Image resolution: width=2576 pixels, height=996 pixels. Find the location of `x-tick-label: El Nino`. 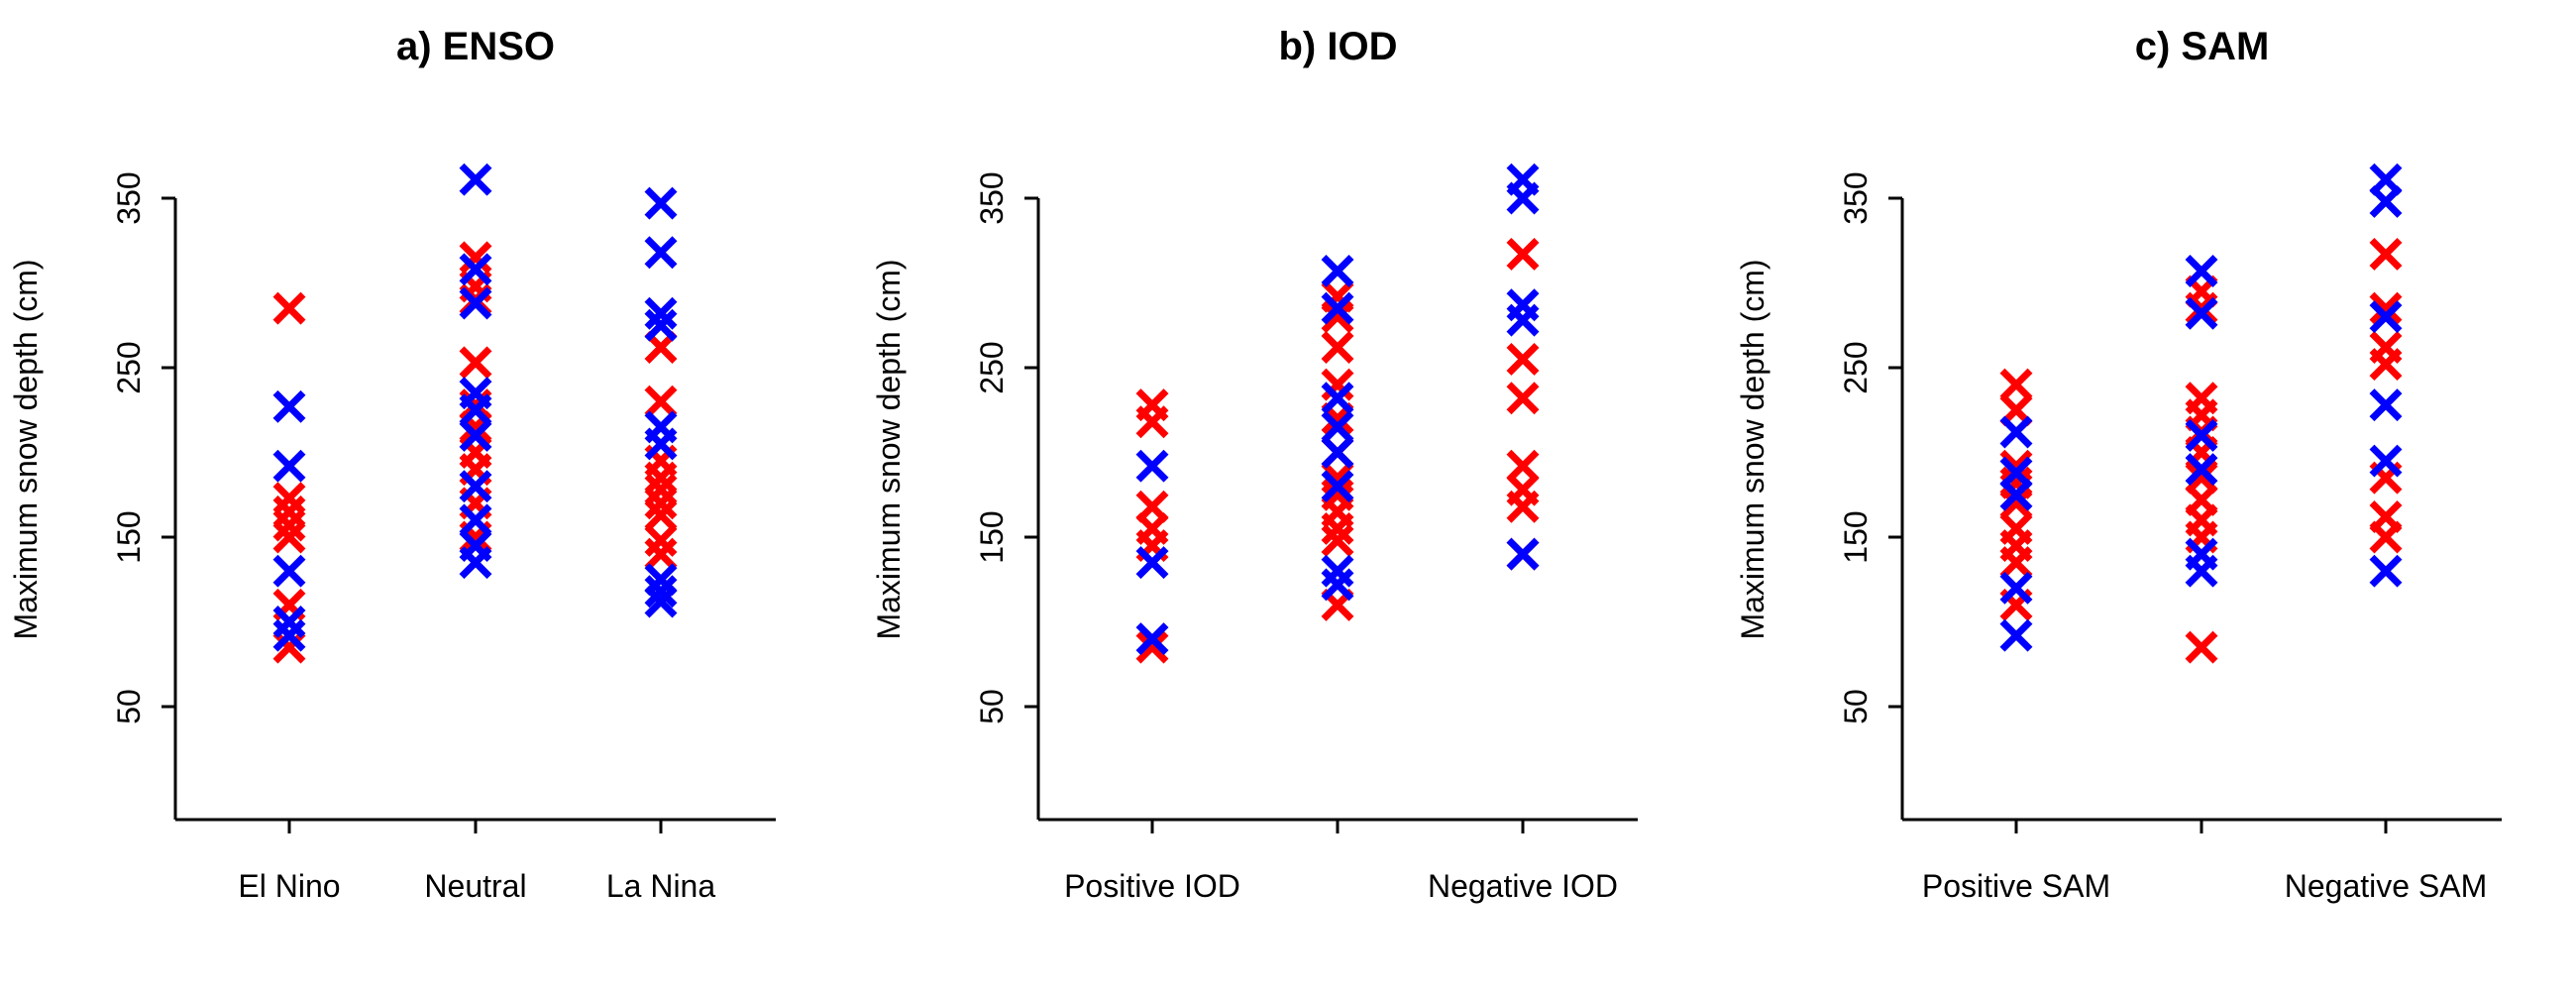

x-tick-label: El Nino is located at coordinates (289, 886).